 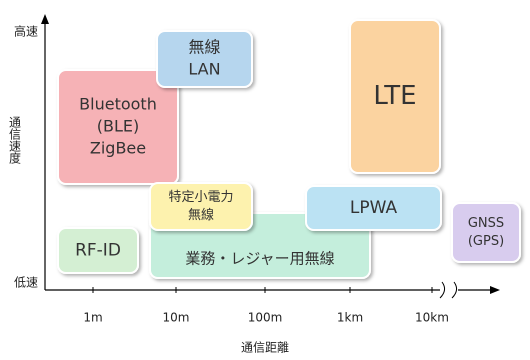 I want to click on tech-label: GNSS, so click(x=486, y=223).